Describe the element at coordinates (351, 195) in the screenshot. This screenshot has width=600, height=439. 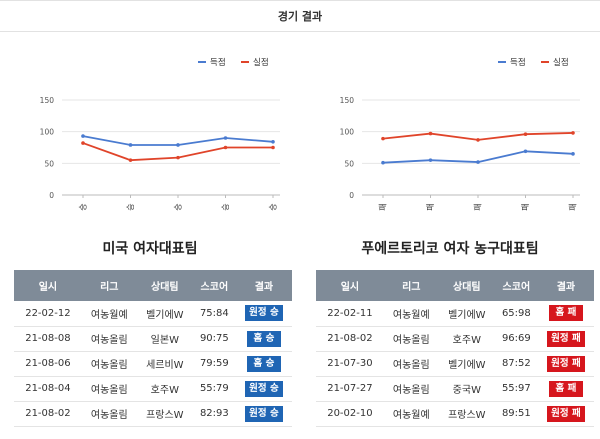
I see `y-tick-label: 0` at that location.